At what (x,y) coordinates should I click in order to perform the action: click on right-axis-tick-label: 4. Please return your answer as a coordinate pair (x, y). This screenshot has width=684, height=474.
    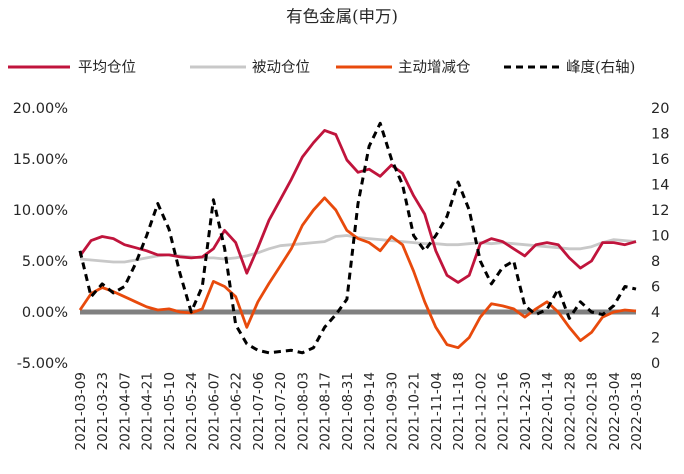
    Looking at the image, I should click on (655, 313).